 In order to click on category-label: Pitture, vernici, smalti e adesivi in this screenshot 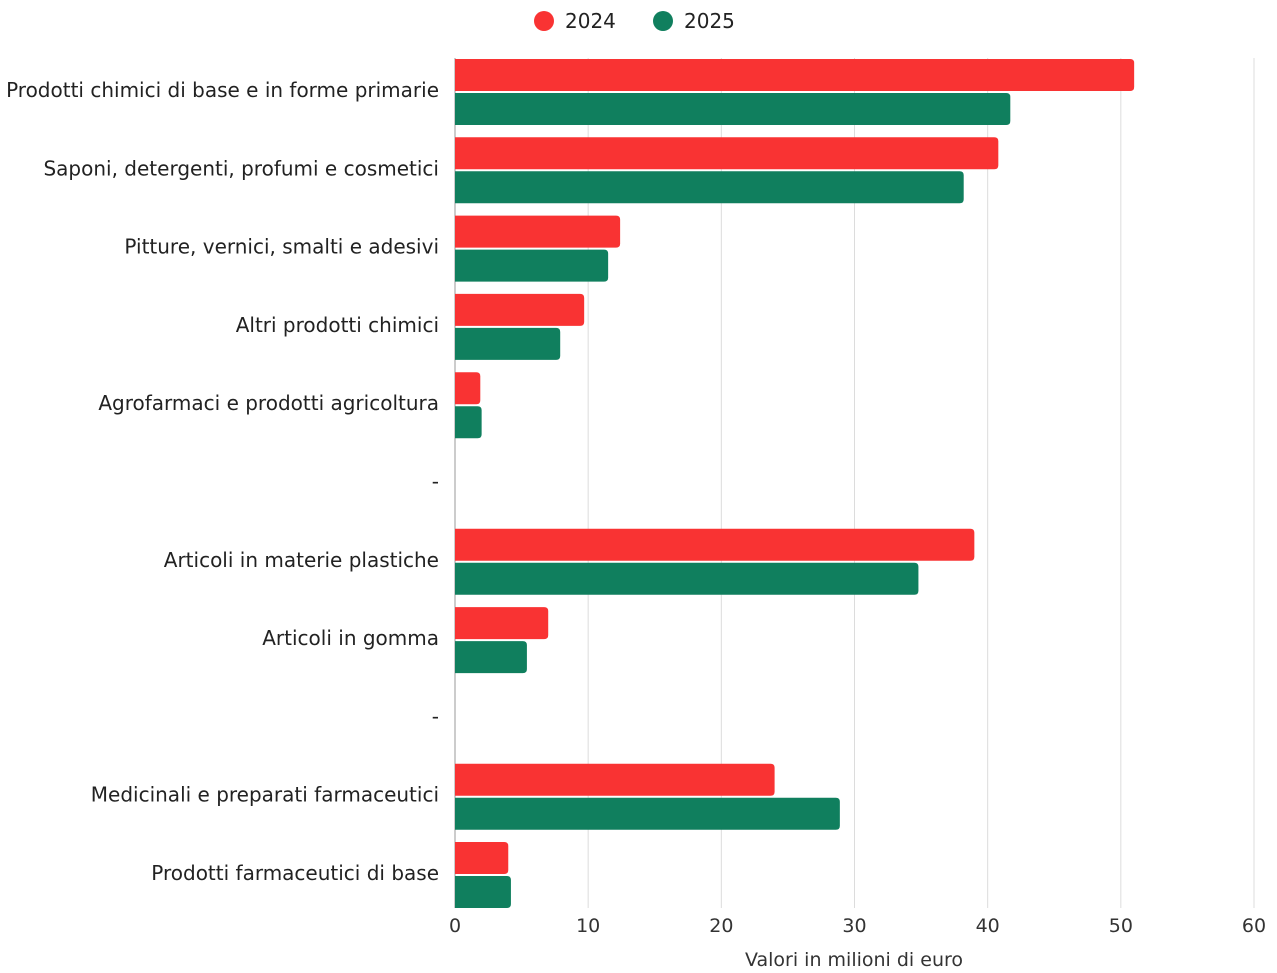, I will do `click(281, 247)`.